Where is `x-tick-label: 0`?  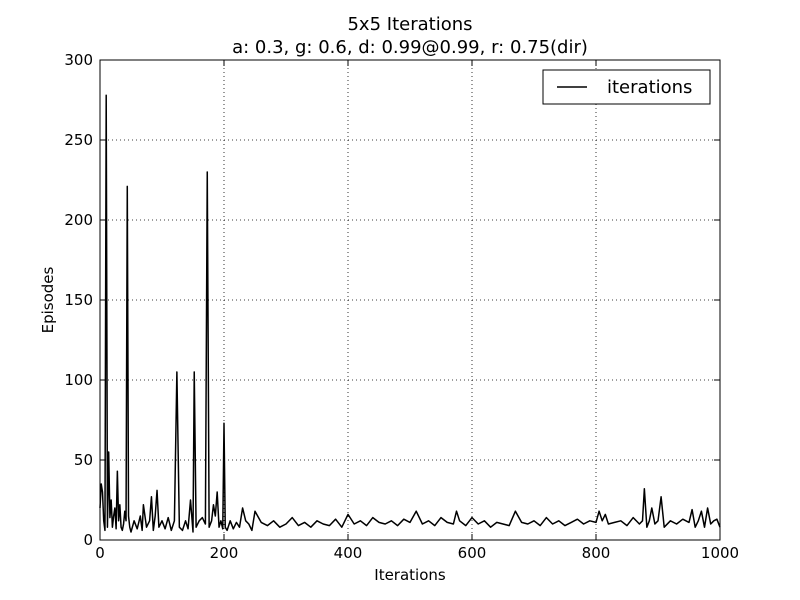 x-tick-label: 0 is located at coordinates (100, 553).